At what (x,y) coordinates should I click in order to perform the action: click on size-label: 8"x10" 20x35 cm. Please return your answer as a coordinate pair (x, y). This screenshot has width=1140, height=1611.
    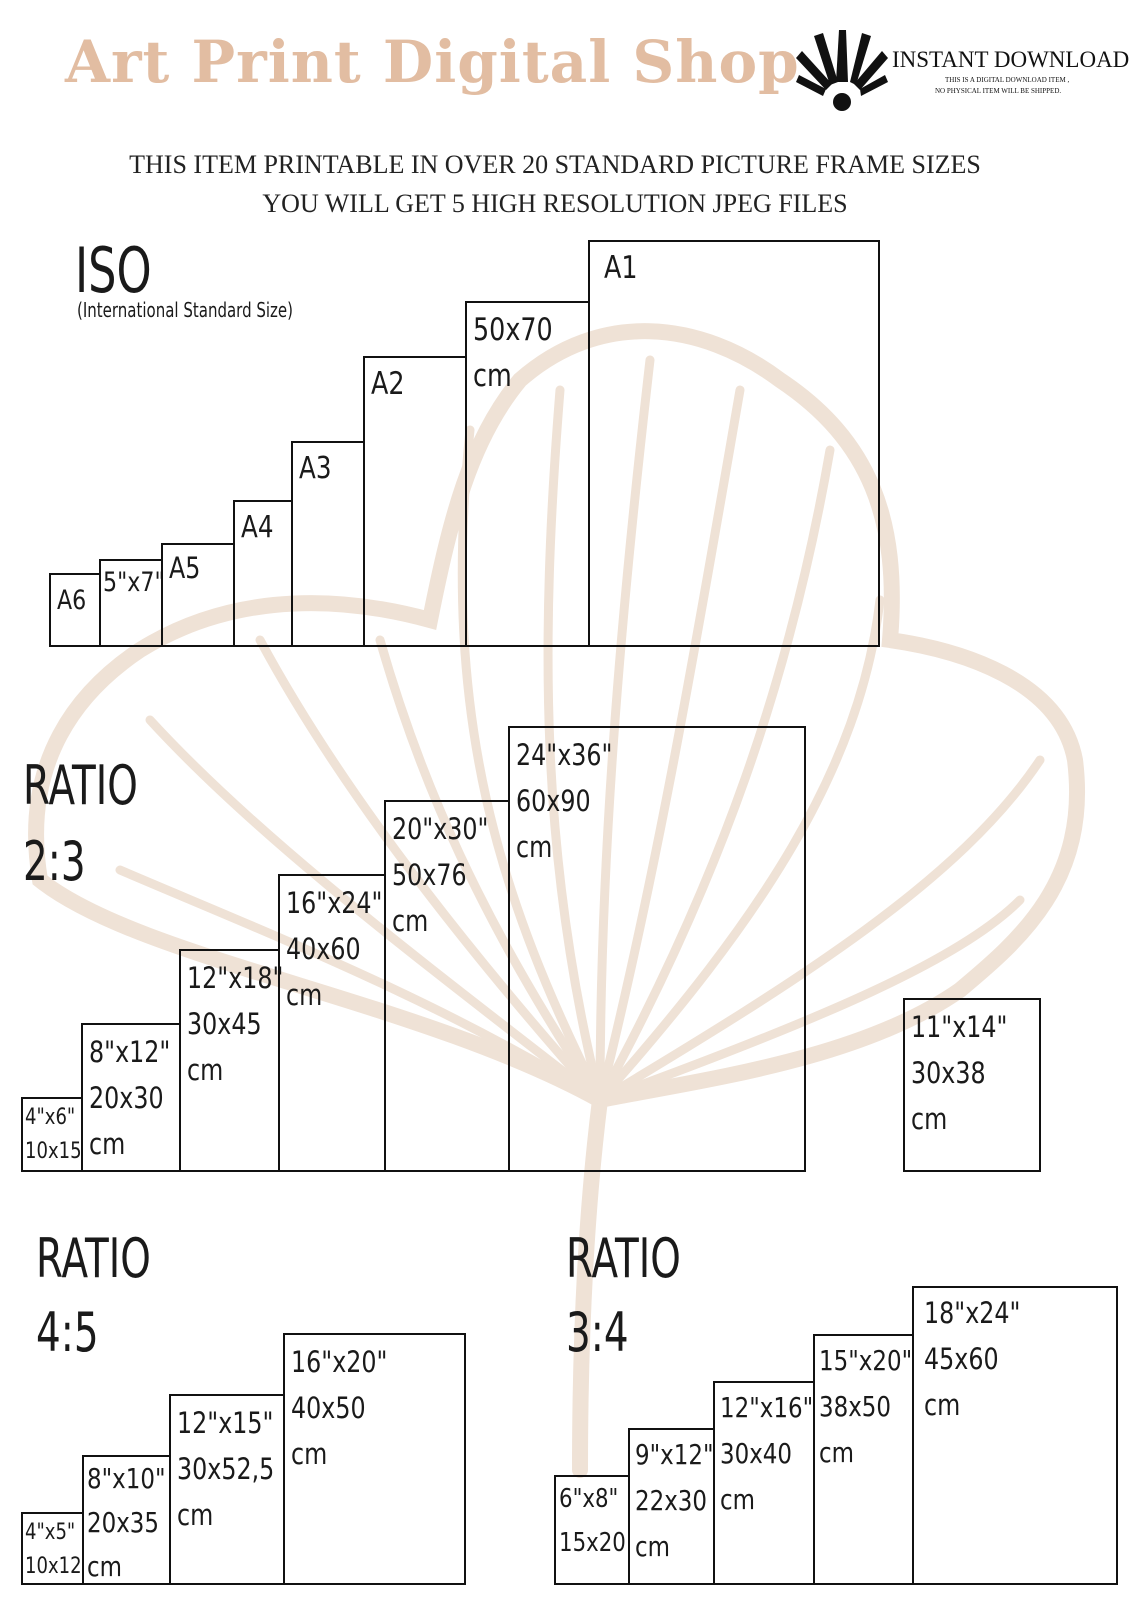
    Looking at the image, I should click on (126, 1523).